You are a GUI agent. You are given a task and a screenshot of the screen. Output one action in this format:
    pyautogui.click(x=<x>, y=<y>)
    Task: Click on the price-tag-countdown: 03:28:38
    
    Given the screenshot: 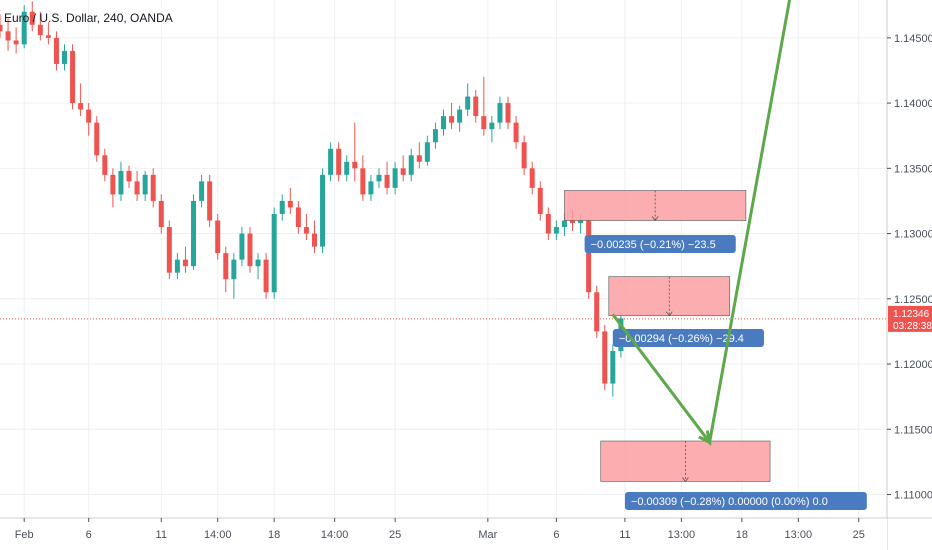 What is the action you would take?
    pyautogui.click(x=912, y=326)
    